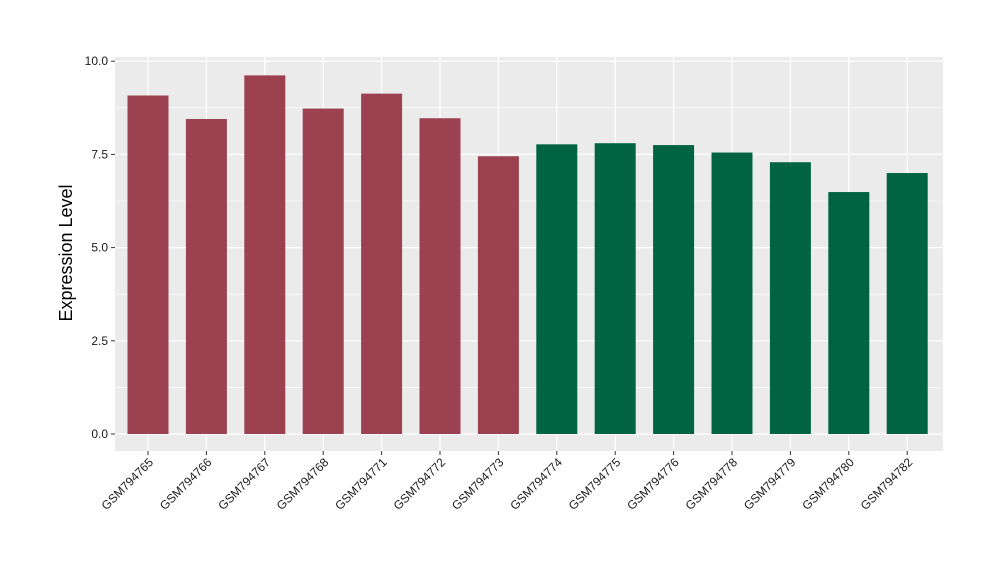 The image size is (1000, 580). Describe the element at coordinates (420, 484) in the screenshot. I see `x-tick-label: GSM794772` at that location.